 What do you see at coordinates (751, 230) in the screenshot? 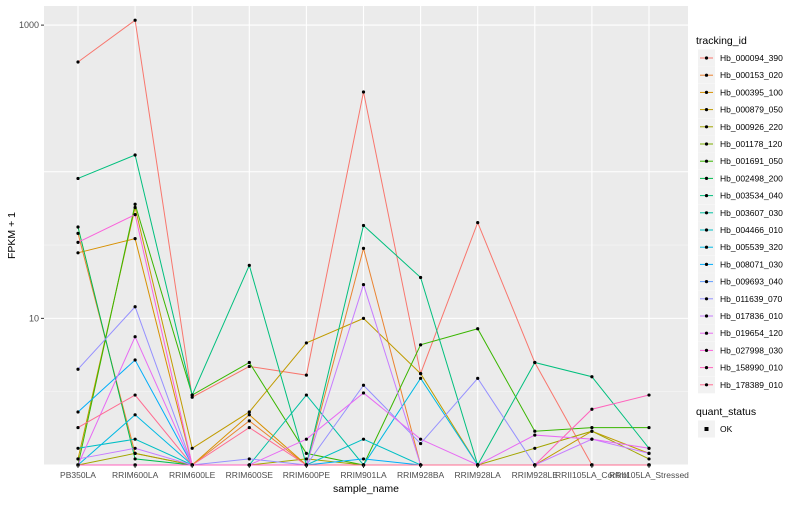
I see `legend-label: Hb_004466_010` at bounding box center [751, 230].